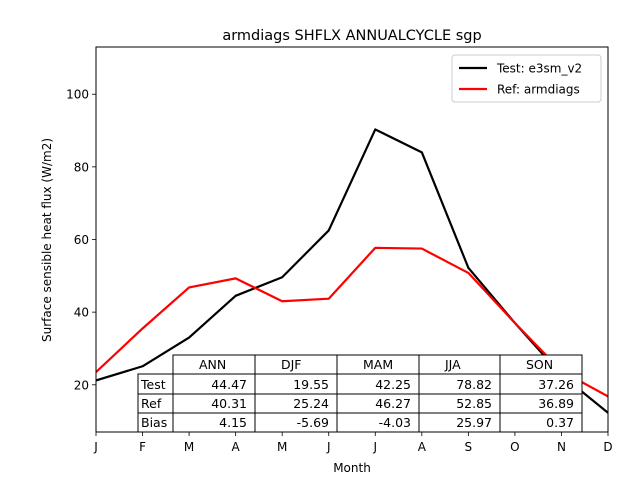 The image size is (640, 480). What do you see at coordinates (452, 364) in the screenshot?
I see `table-header-label: JJA` at bounding box center [452, 364].